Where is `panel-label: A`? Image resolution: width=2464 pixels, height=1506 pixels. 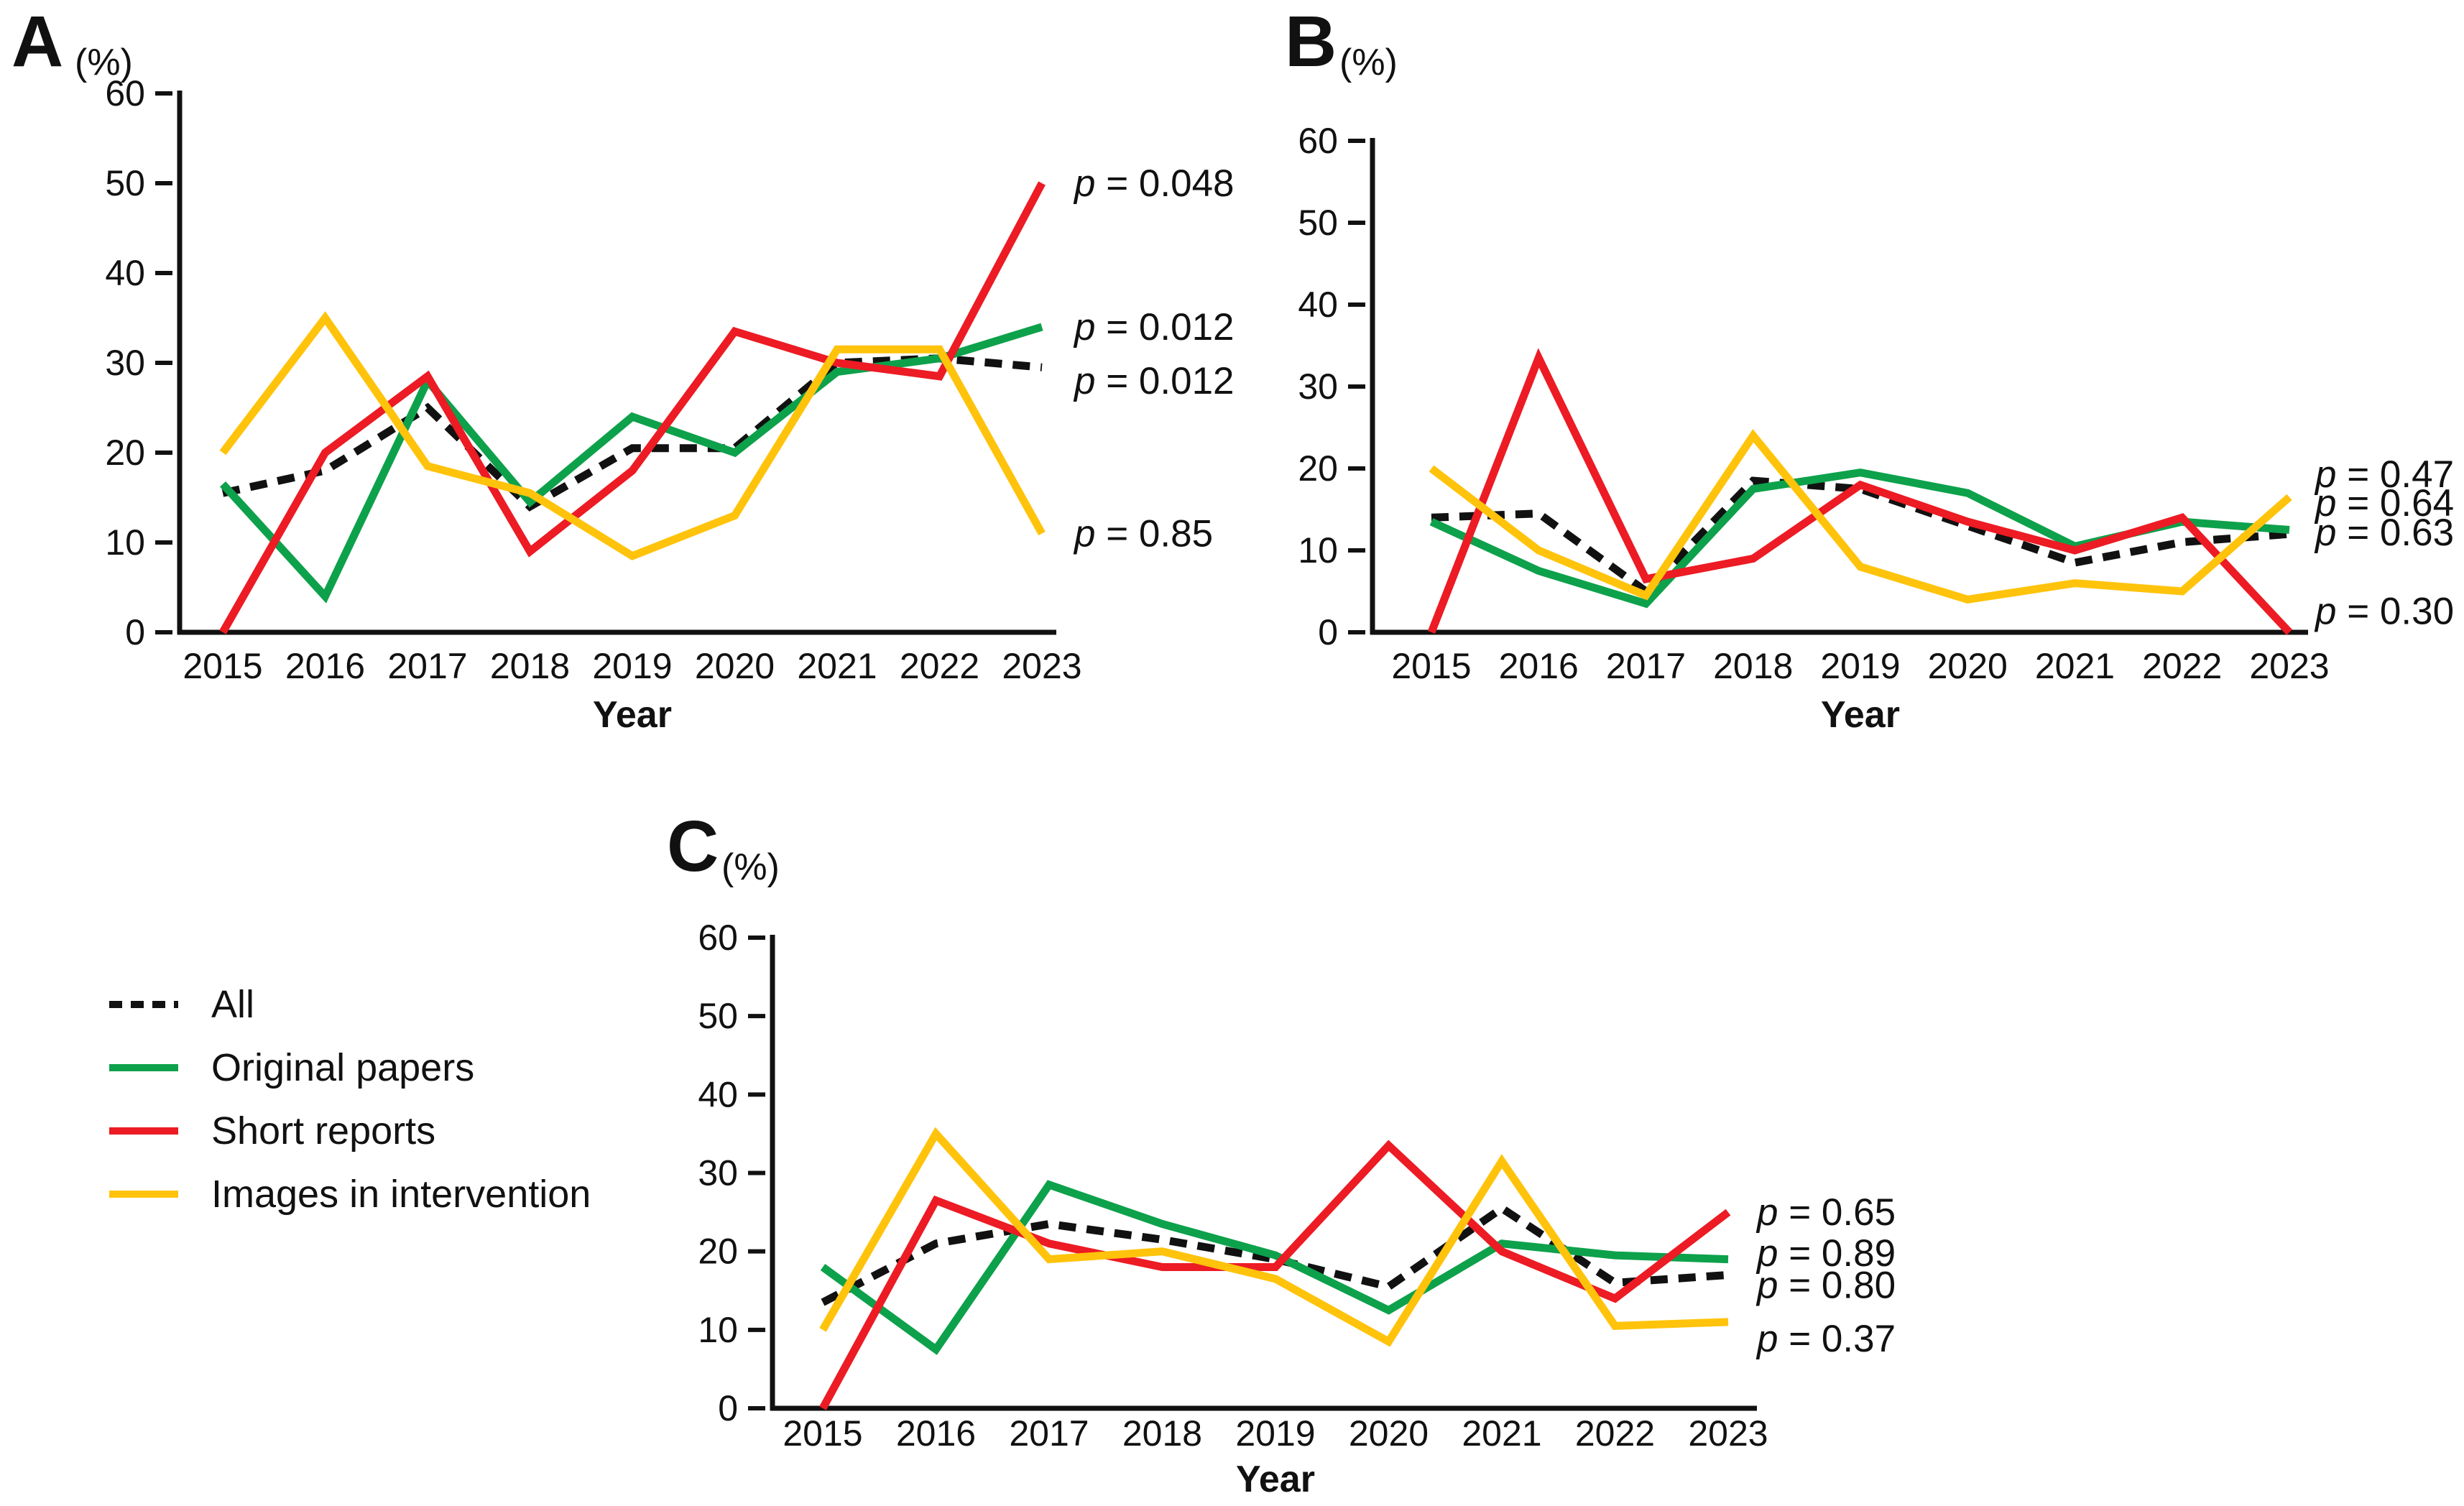 panel-label: A is located at coordinates (37, 41).